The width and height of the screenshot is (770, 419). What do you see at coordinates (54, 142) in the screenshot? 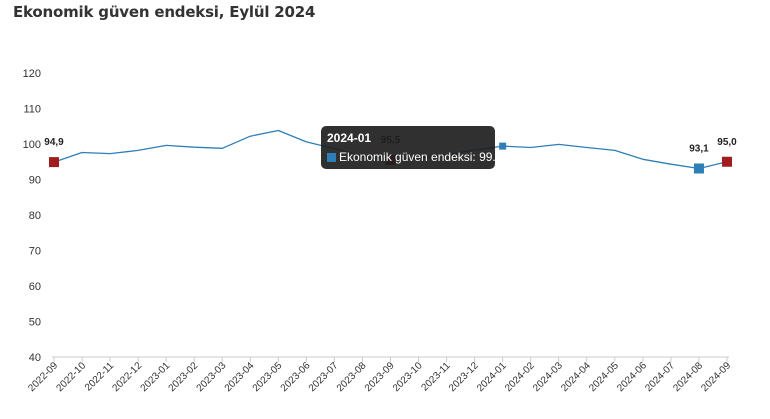
I see `data-label: 94,9` at bounding box center [54, 142].